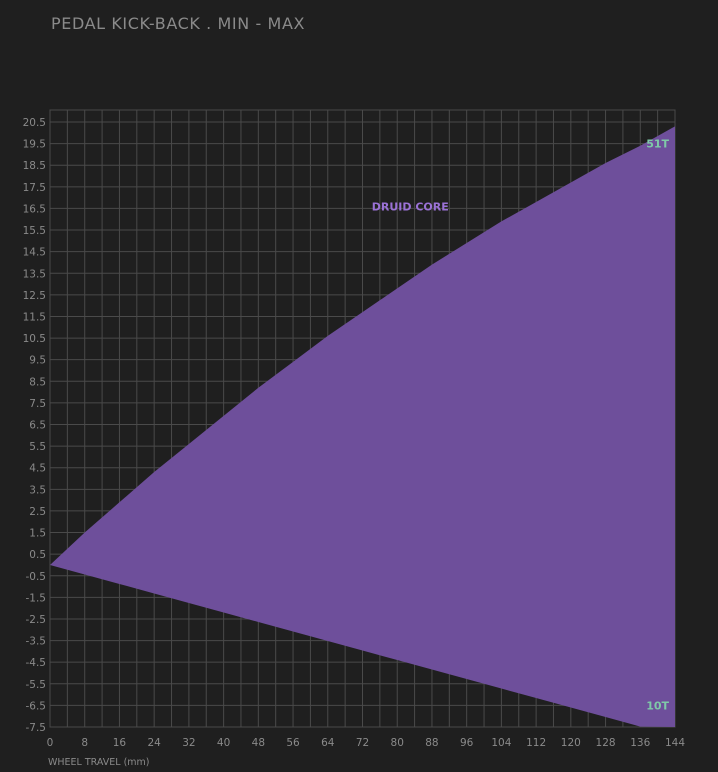 This screenshot has width=718, height=772. I want to click on y-tick-label: 16.5, so click(34, 209).